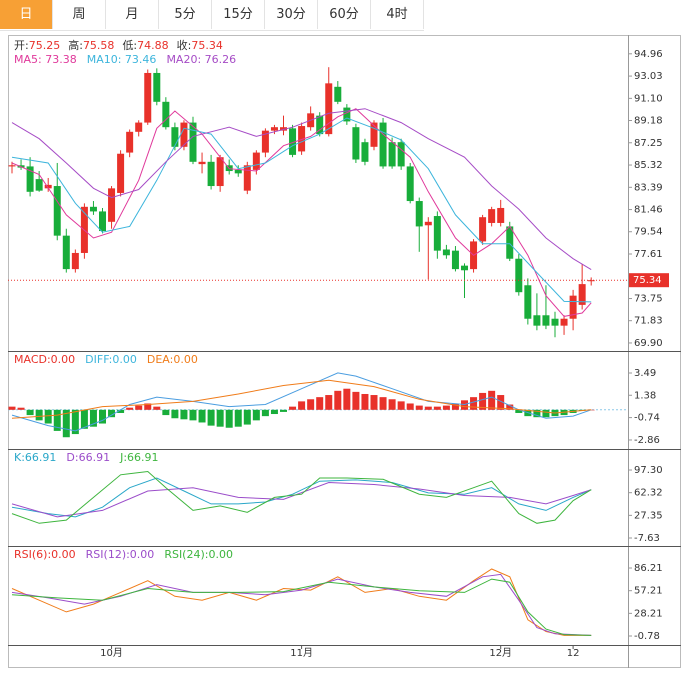 This screenshot has height=675, width=685. Describe the element at coordinates (79, 14) in the screenshot. I see `tab: 周` at that location.